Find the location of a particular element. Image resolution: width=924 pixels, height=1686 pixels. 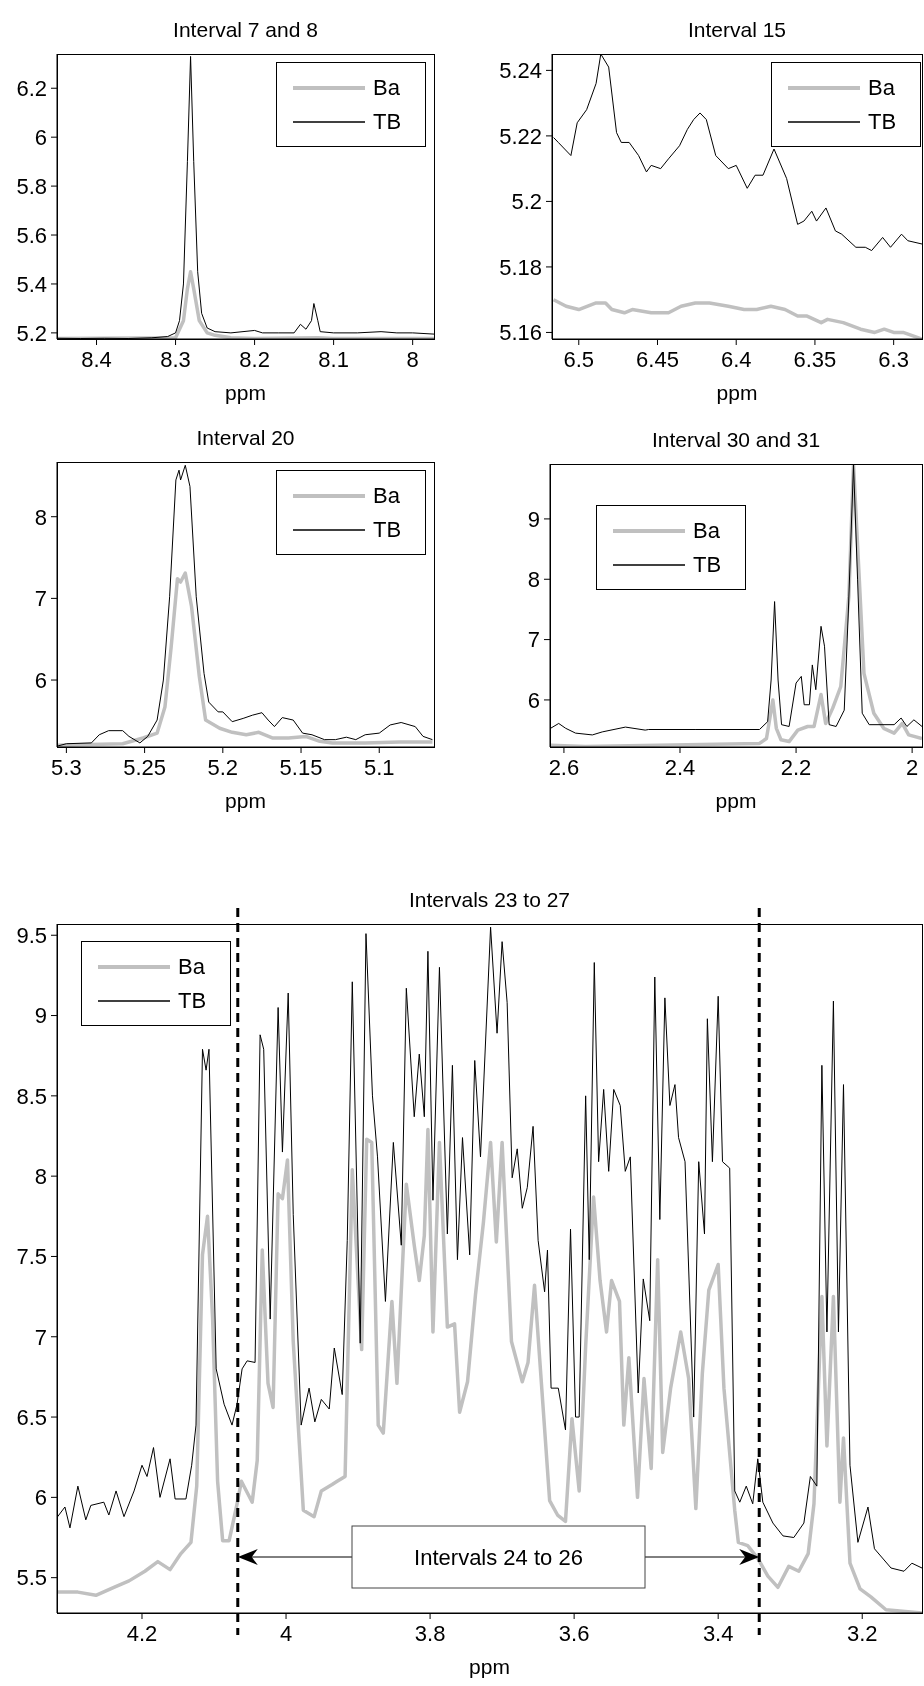

x-tick-label: 5.15 is located at coordinates (301, 767).